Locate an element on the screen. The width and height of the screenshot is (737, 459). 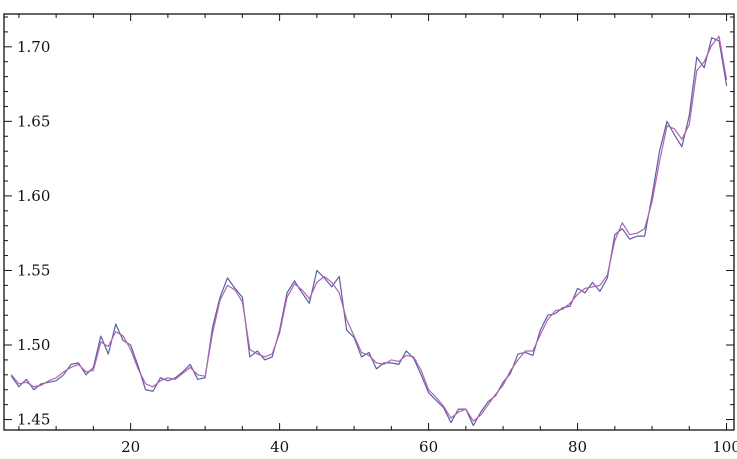
y-tick-label: 1.65 is located at coordinates (33, 121).